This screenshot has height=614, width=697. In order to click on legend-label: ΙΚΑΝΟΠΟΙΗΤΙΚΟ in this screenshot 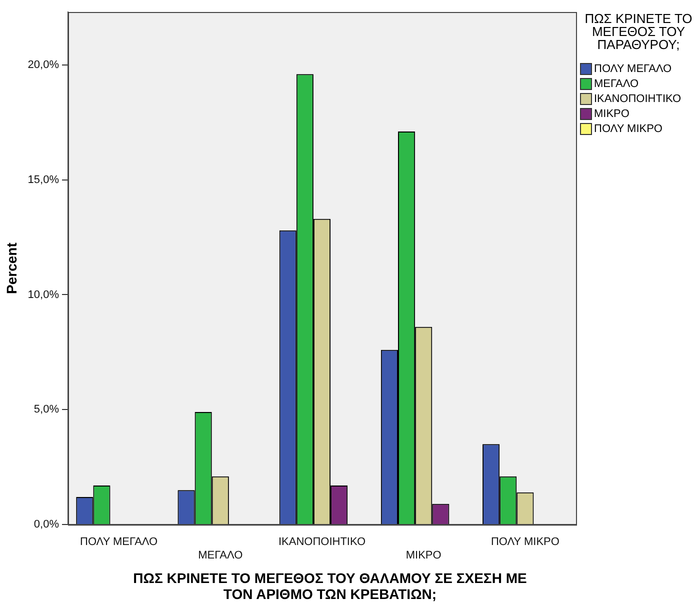, I will do `click(638, 98)`.